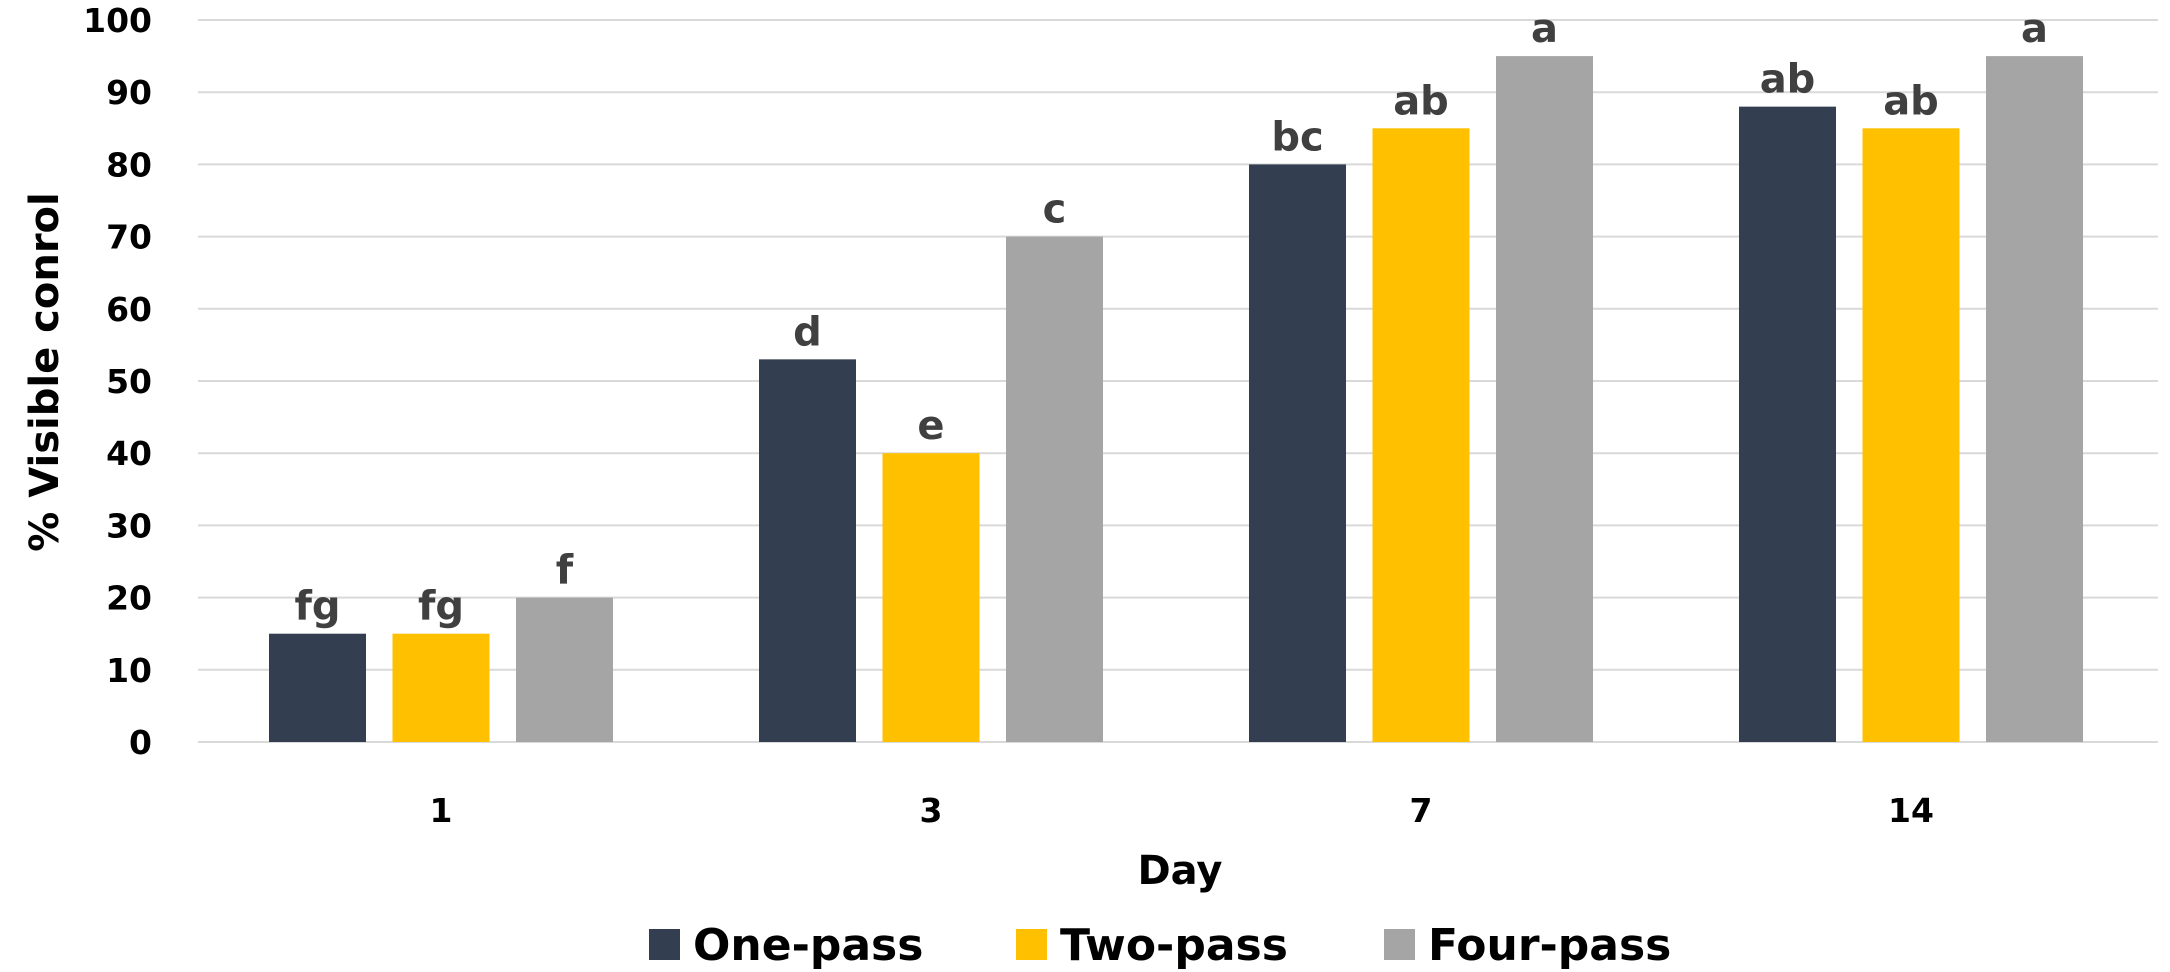 The height and width of the screenshot is (972, 2170). What do you see at coordinates (45, 371) in the screenshot?
I see `y-axis-title: % Visible conrol` at bounding box center [45, 371].